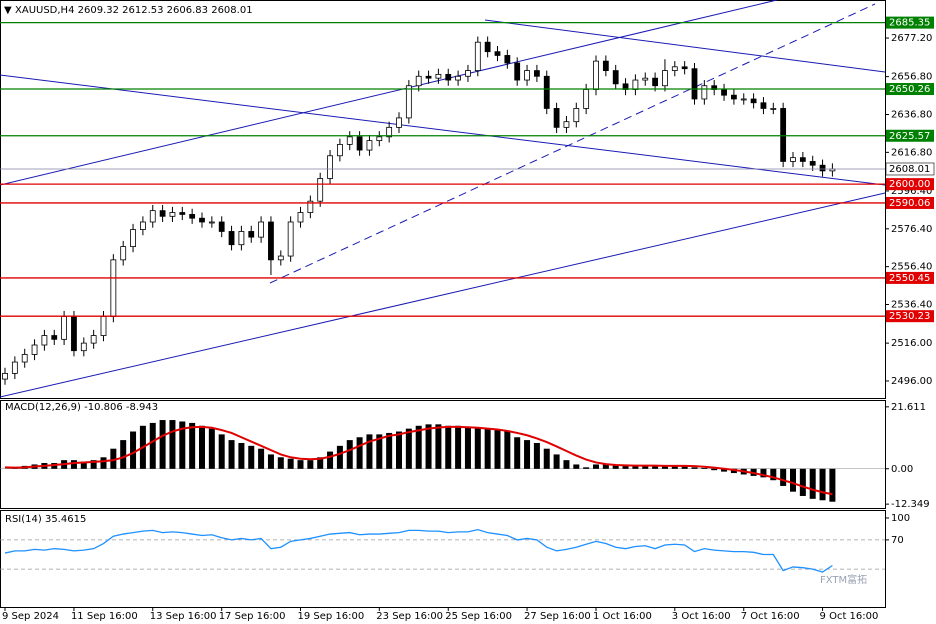 This screenshot has width=936, height=624. I want to click on watermark: FXTM富拓, so click(843, 579).